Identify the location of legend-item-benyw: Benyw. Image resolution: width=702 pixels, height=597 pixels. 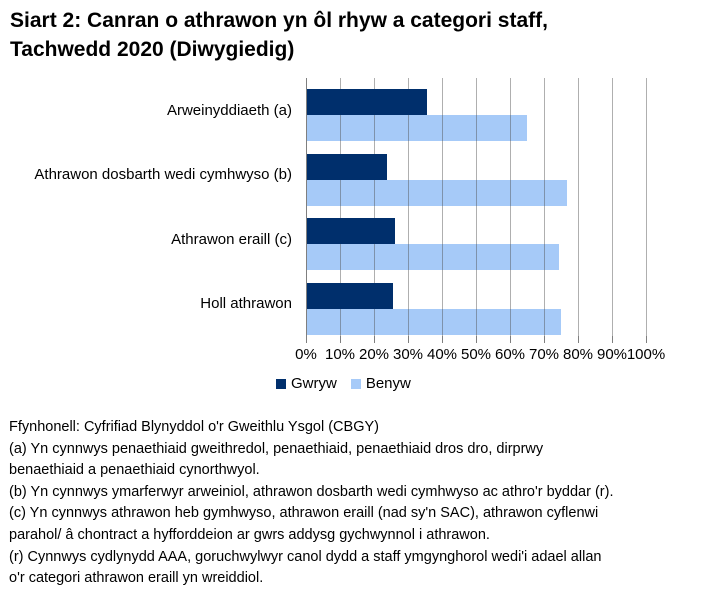
(380, 383).